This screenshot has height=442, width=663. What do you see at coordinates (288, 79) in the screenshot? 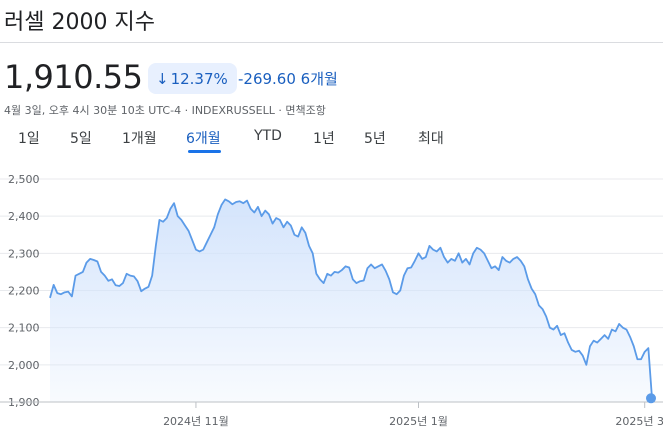
I see `absolute-change: -269.60 6개월` at bounding box center [288, 79].